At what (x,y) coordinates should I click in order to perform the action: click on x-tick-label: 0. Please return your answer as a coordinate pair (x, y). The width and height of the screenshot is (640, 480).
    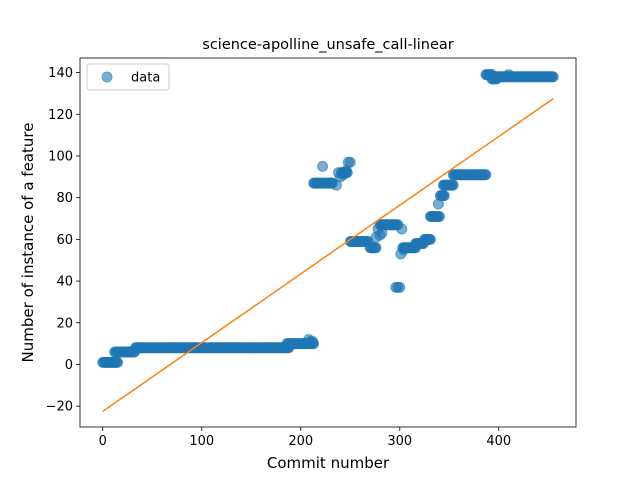
    Looking at the image, I should click on (103, 441).